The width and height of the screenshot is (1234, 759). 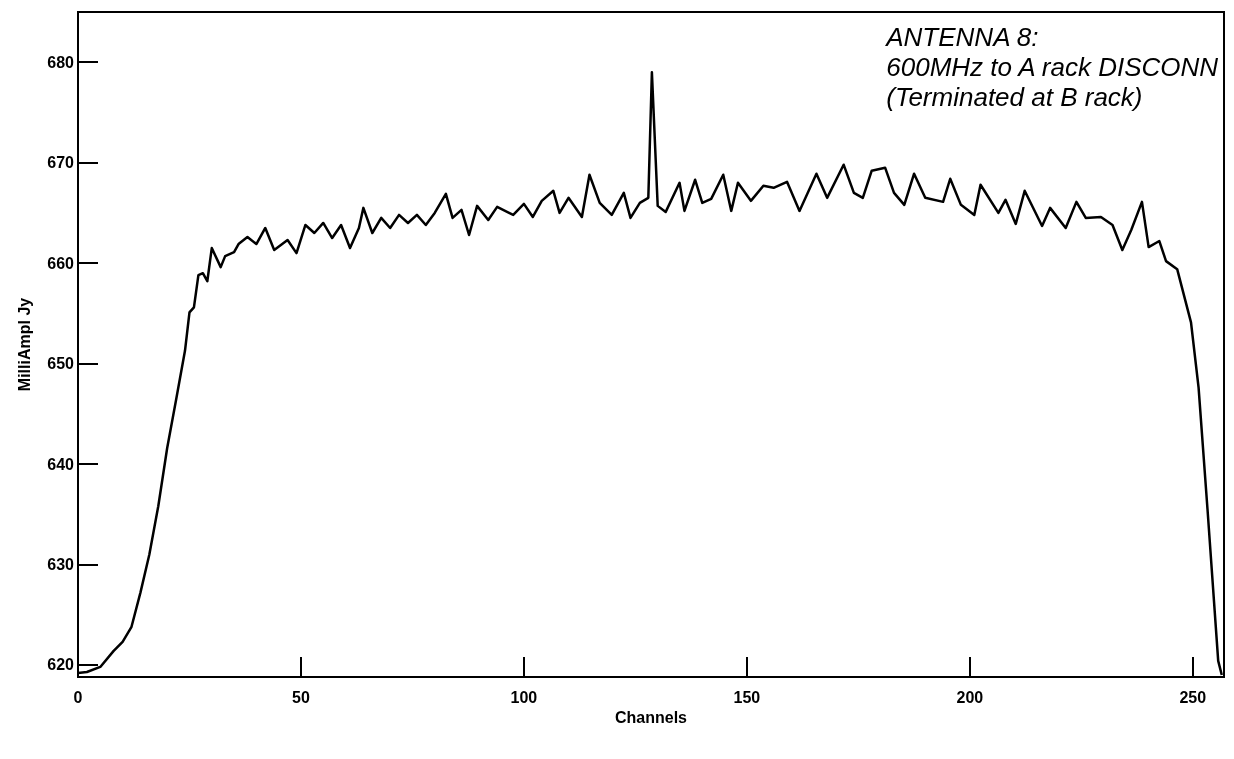 What do you see at coordinates (61, 564) in the screenshot?
I see `y-tick-label: 630` at bounding box center [61, 564].